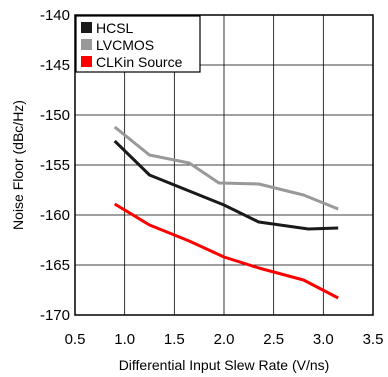 The image size is (388, 377). Describe the element at coordinates (224, 365) in the screenshot. I see `x-axis-label: Differential Input Slew Rate (V/ns)` at that location.